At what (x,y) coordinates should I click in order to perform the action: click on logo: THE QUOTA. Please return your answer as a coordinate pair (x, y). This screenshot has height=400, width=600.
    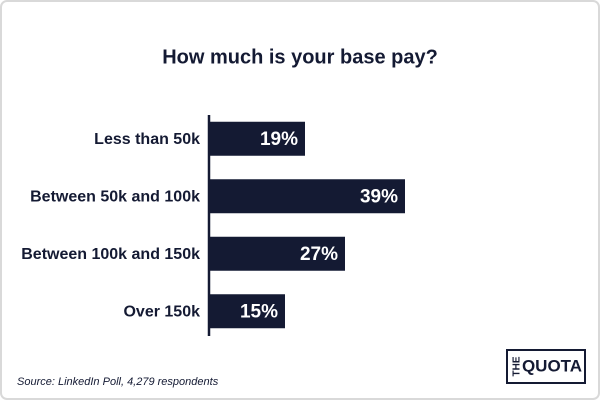
    Looking at the image, I should click on (546, 366).